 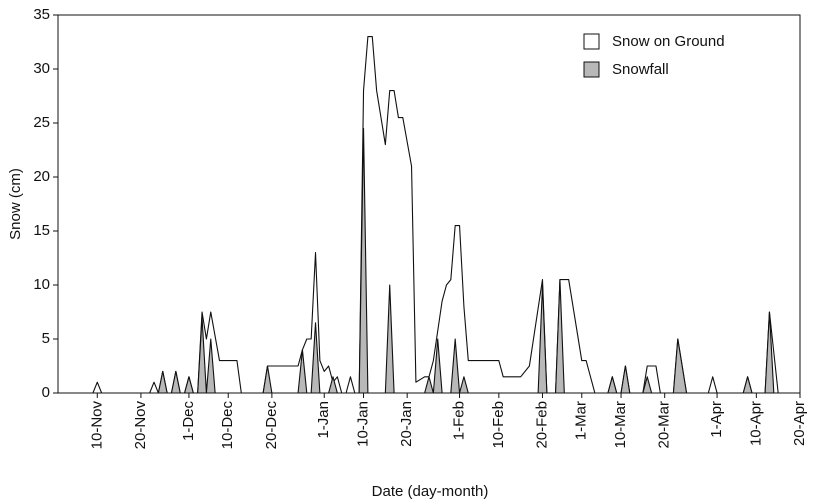 I want to click on x-tick-label: 20-Nov, so click(x=140, y=425).